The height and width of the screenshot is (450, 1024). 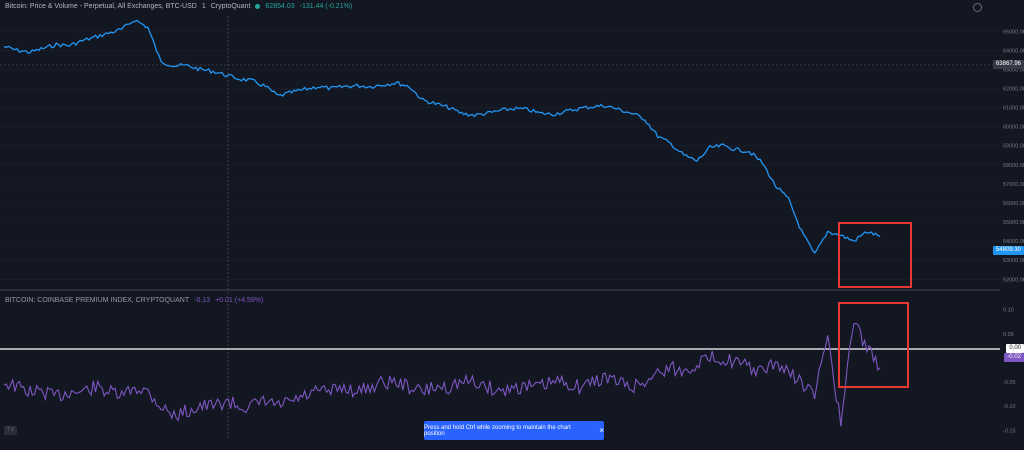 I want to click on premium-legend-change: +0.01 (+4.59%), so click(x=239, y=300).